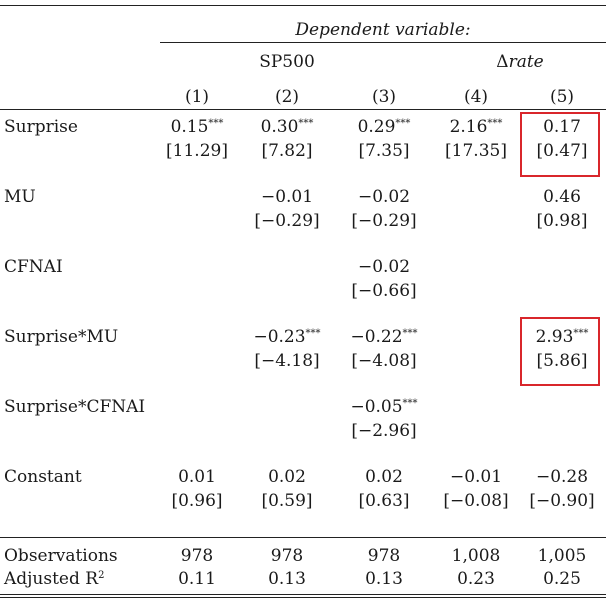 The height and width of the screenshot is (603, 606). Describe the element at coordinates (20, 197) in the screenshot. I see `row-label: MU` at that location.